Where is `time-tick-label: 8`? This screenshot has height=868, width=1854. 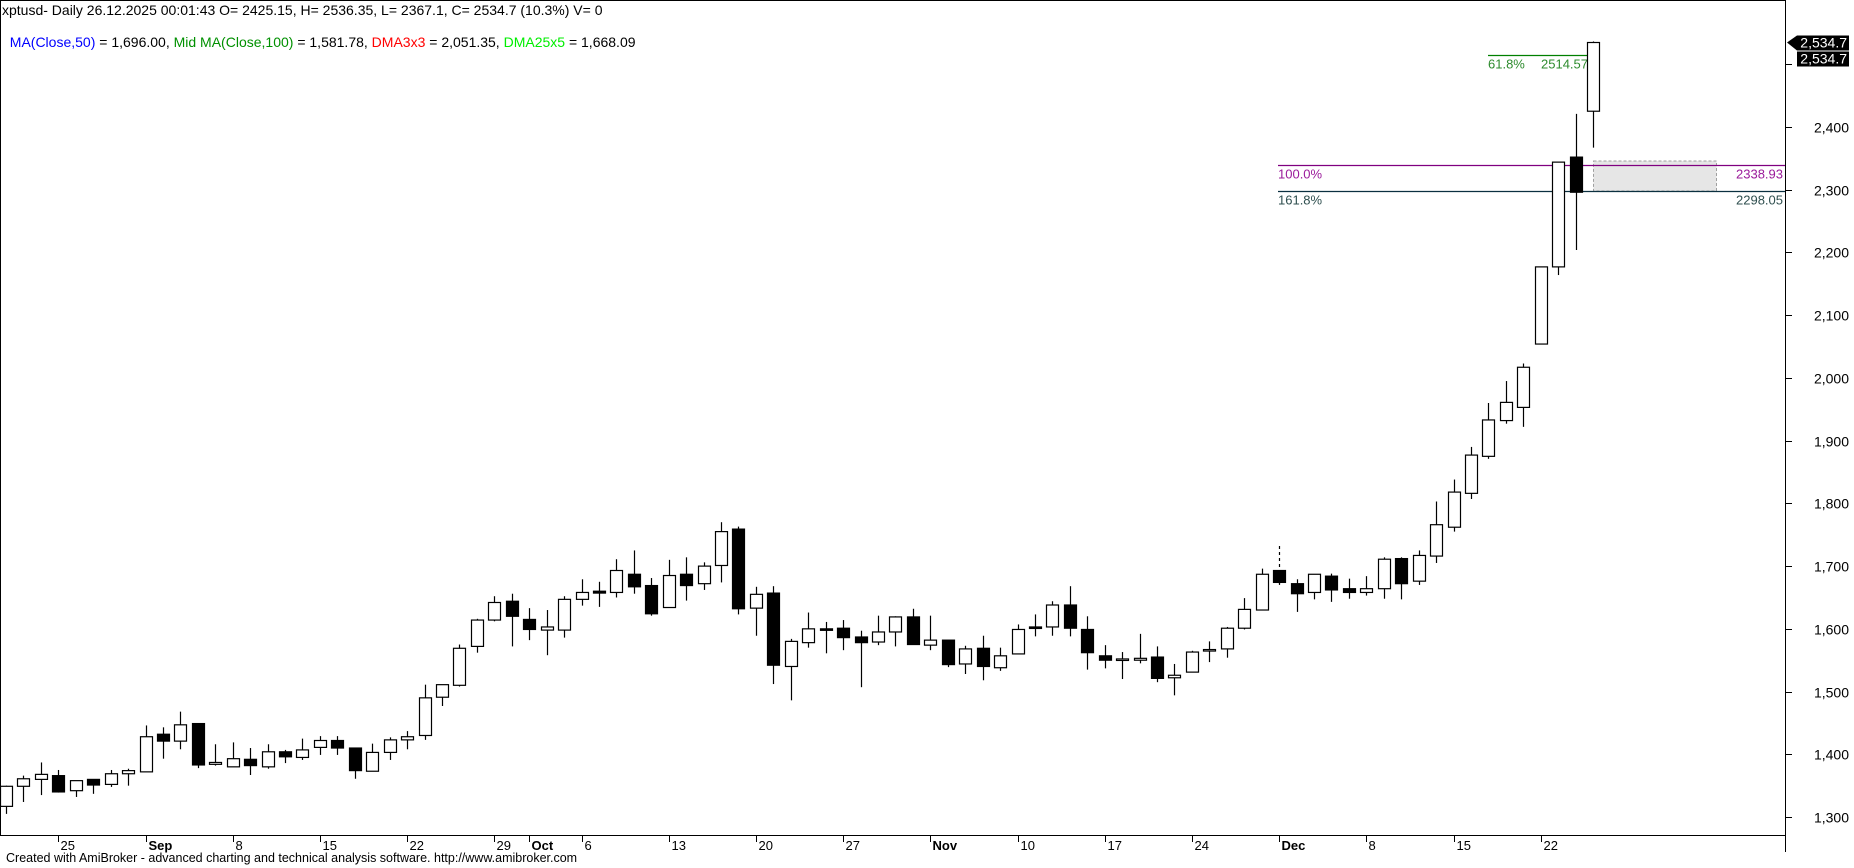 time-tick-label: 8 is located at coordinates (239, 845).